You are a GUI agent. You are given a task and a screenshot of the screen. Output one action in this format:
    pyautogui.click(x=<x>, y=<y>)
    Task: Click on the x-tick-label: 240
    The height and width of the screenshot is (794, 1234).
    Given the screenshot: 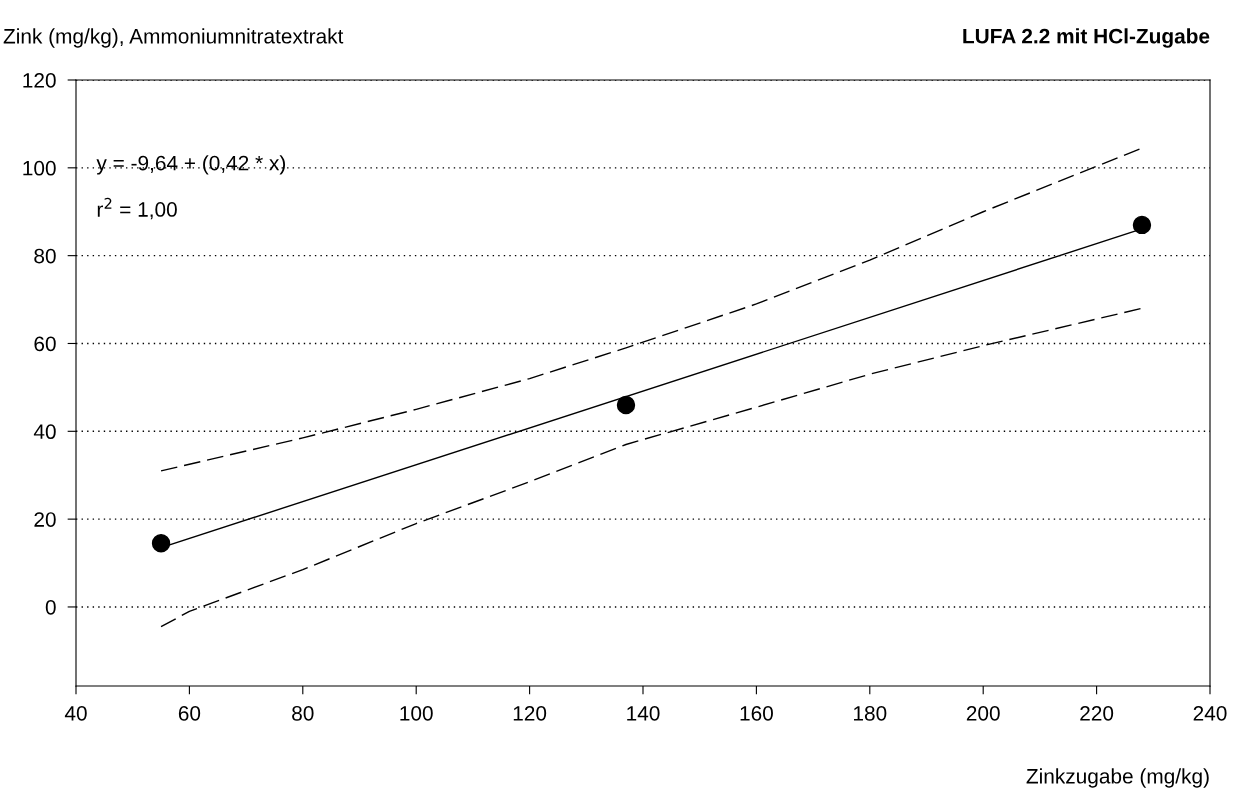 What is the action you would take?
    pyautogui.click(x=1210, y=713)
    